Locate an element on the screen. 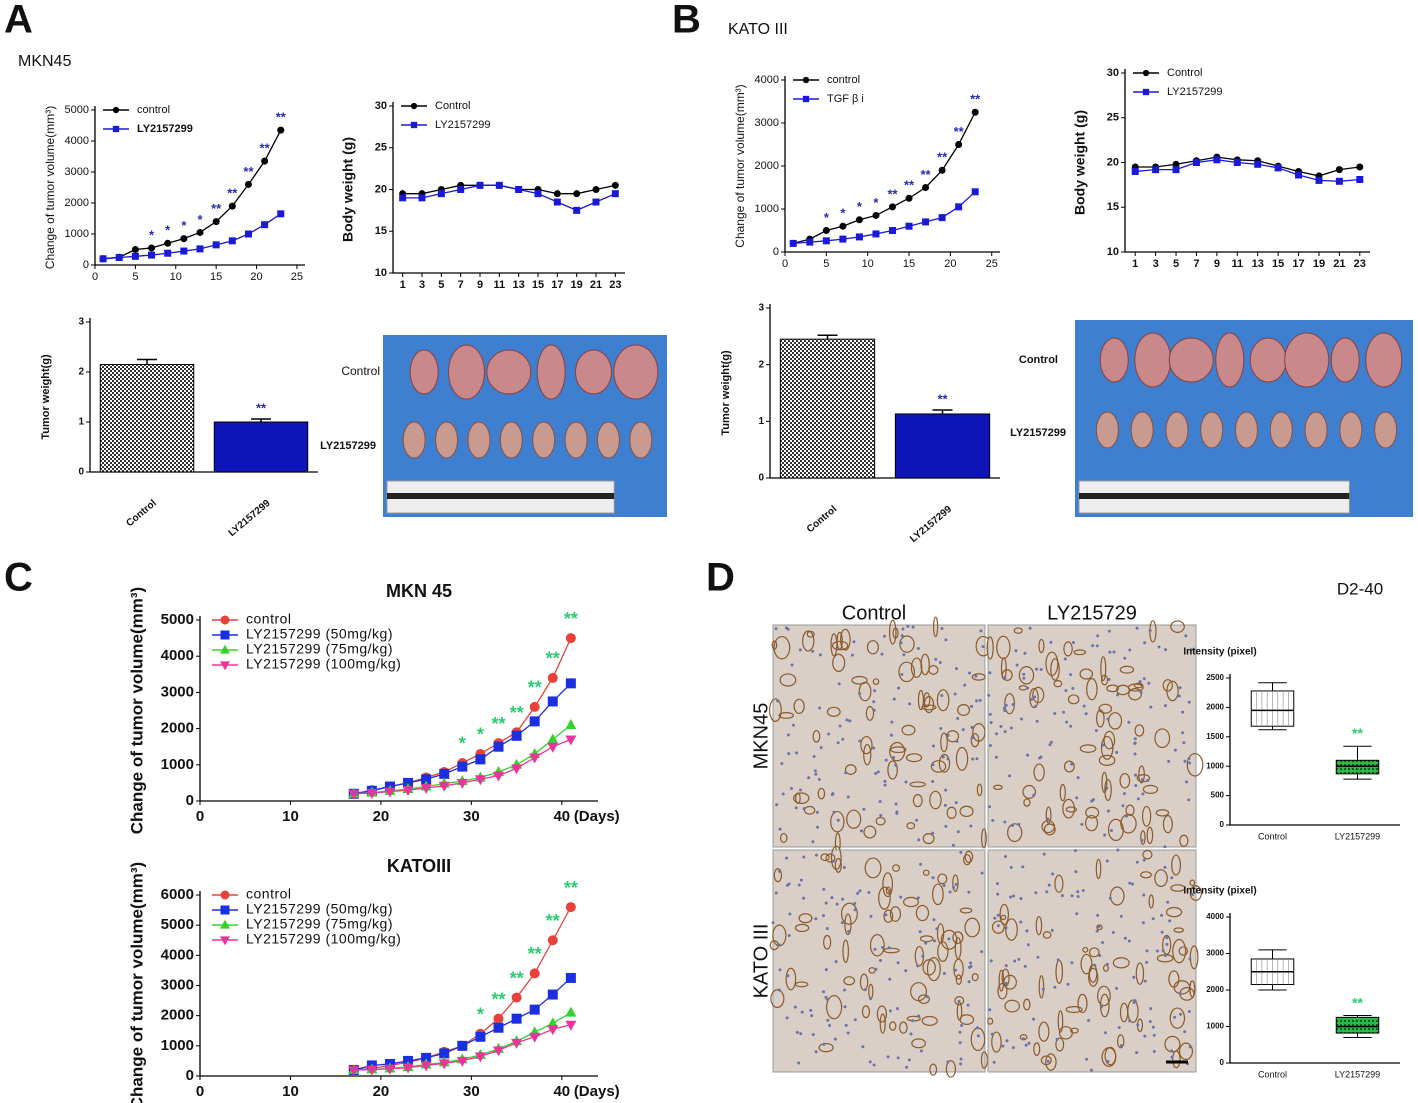  chart-title: MKN 45 is located at coordinates (419, 591).